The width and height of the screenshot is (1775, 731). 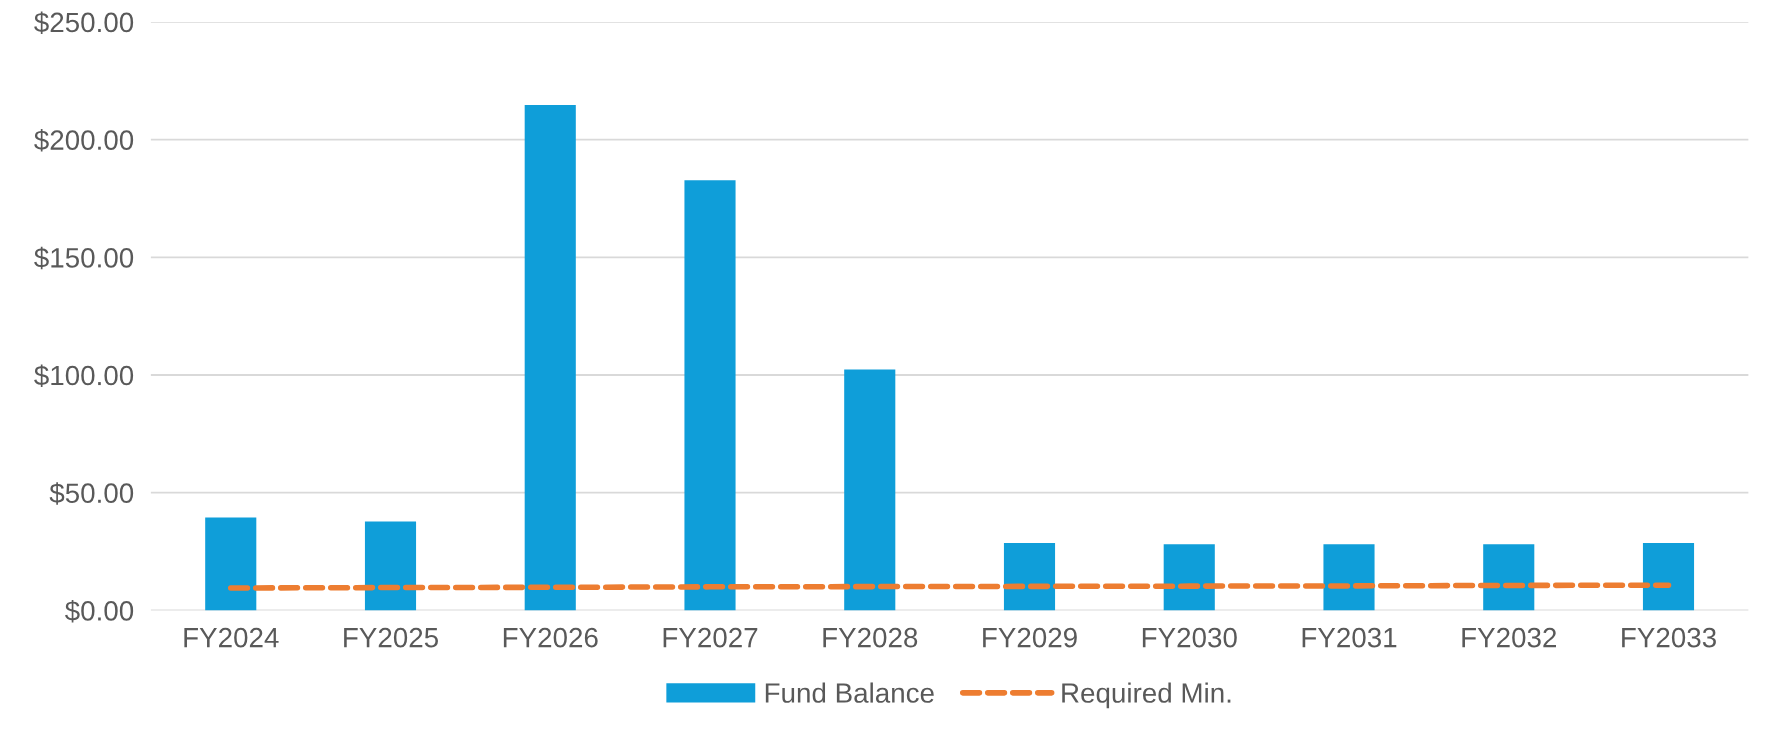 What do you see at coordinates (84, 140) in the screenshot?
I see `y-tick-label: $200.00` at bounding box center [84, 140].